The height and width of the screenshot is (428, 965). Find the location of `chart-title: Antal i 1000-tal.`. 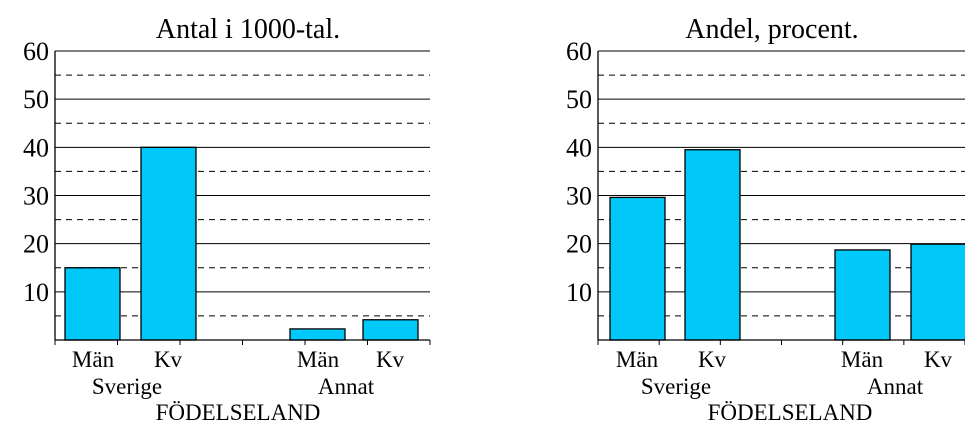

chart-title: Antal i 1000-tal. is located at coordinates (248, 29).